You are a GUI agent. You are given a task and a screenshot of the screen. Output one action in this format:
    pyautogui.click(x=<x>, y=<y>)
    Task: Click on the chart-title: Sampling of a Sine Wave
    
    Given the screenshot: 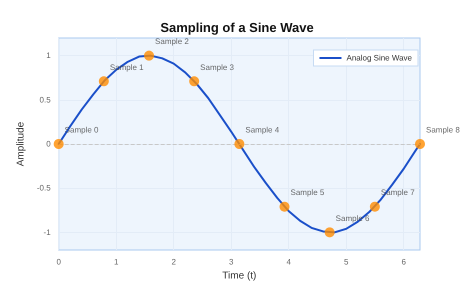 What is the action you would take?
    pyautogui.click(x=237, y=27)
    